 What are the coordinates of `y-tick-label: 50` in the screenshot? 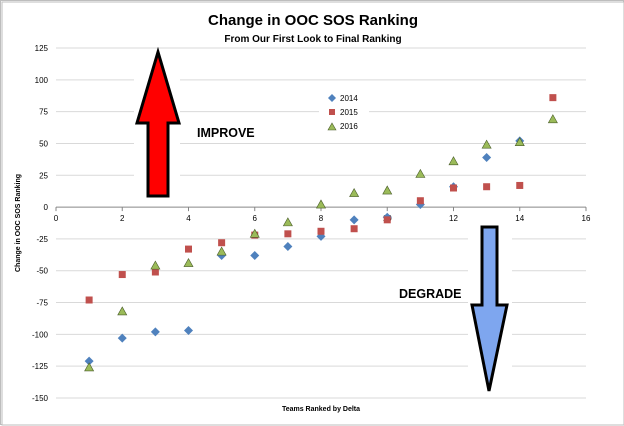 It's located at (43, 143).